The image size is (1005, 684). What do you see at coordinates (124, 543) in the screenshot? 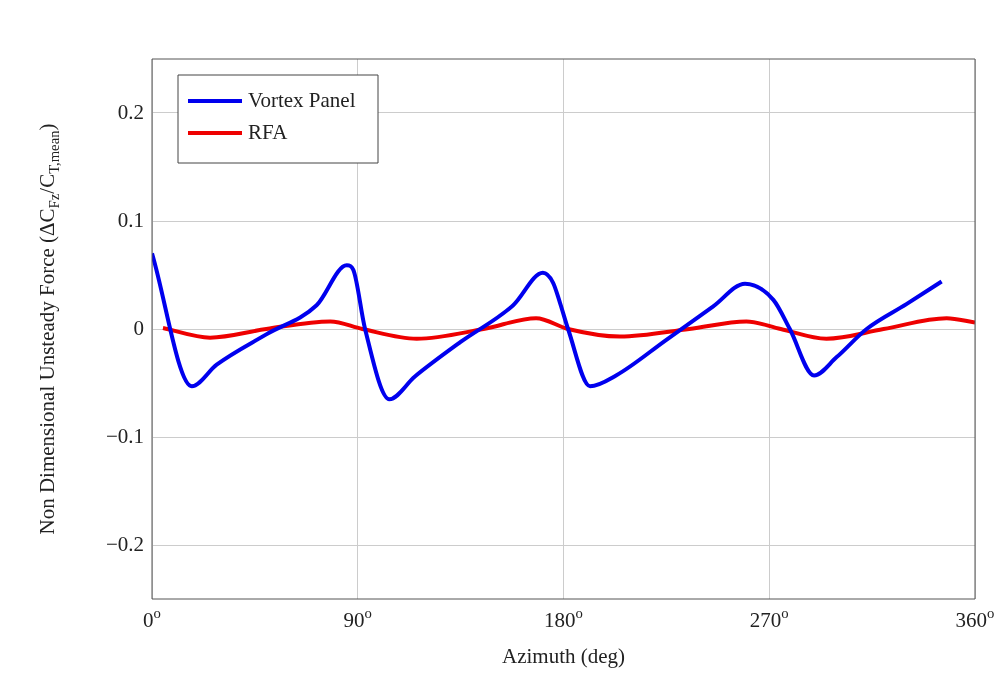
I see `y-tick-label: −0.2` at bounding box center [124, 543].